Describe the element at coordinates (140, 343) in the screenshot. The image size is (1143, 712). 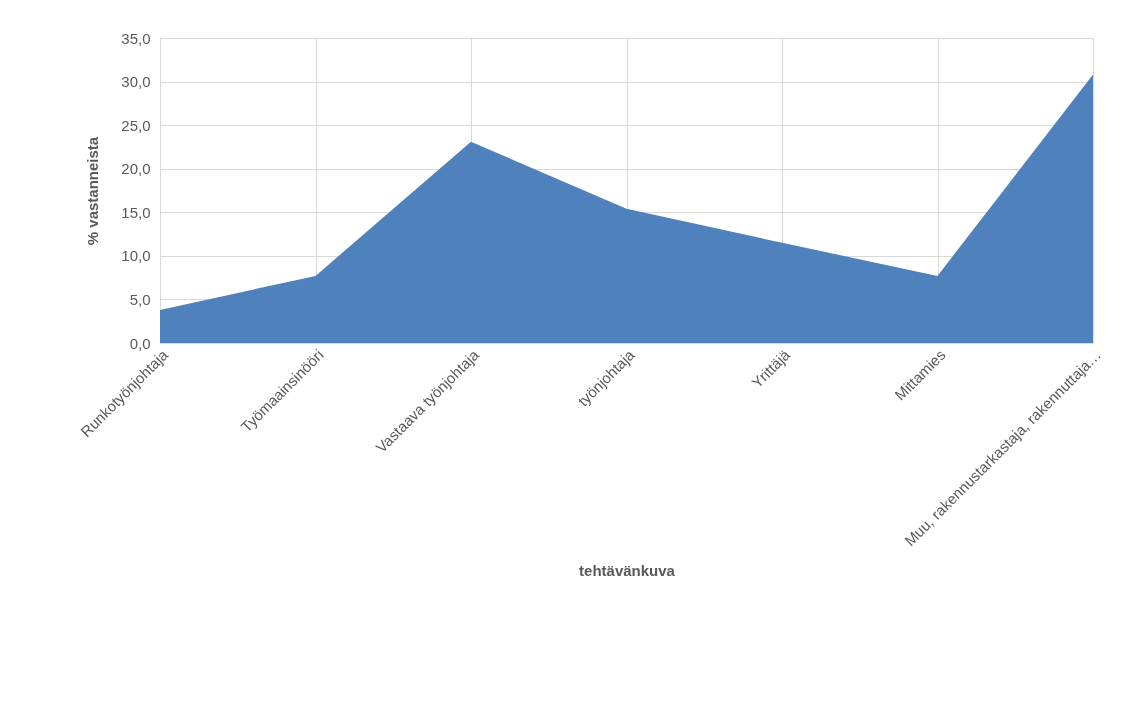
I see `y-tick-label: 0,0` at that location.